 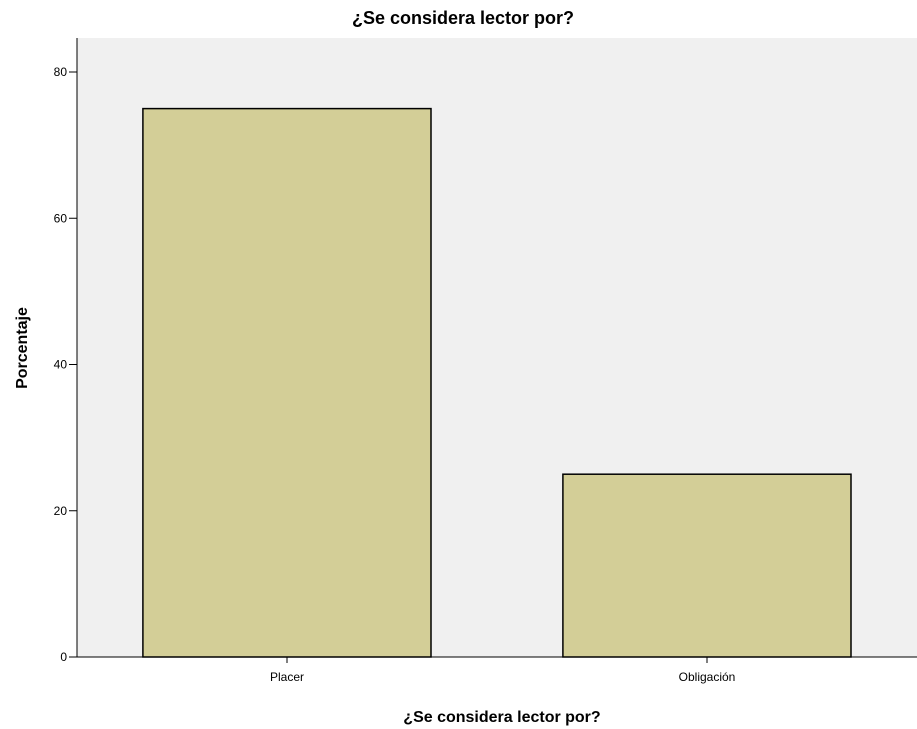 I want to click on y-axis-label: Porcentaje, so click(x=22, y=348).